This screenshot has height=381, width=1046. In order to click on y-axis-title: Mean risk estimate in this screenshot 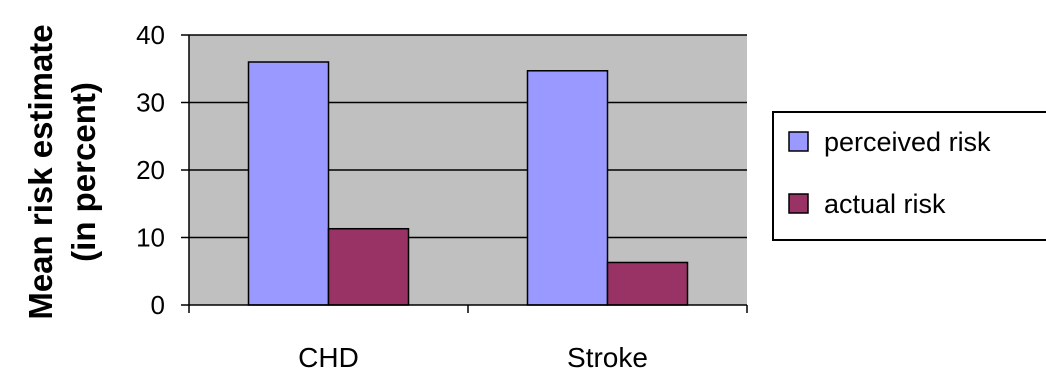, I will do `click(40, 171)`.